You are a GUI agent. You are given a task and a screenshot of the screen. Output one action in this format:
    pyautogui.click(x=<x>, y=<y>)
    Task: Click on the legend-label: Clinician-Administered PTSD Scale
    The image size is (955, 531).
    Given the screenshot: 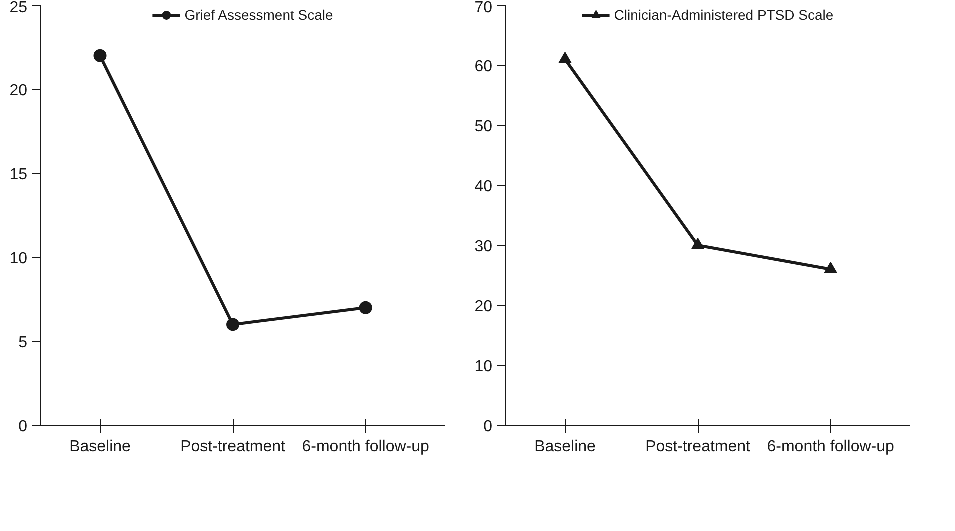 What is the action you would take?
    pyautogui.click(x=724, y=15)
    